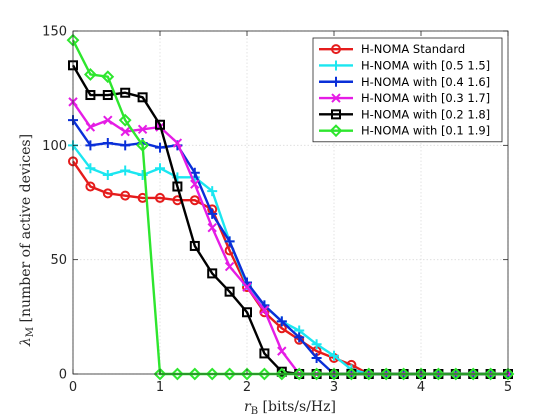 This screenshot has height=420, width=560. I want to click on x-tick-label: 0, so click(73, 387).